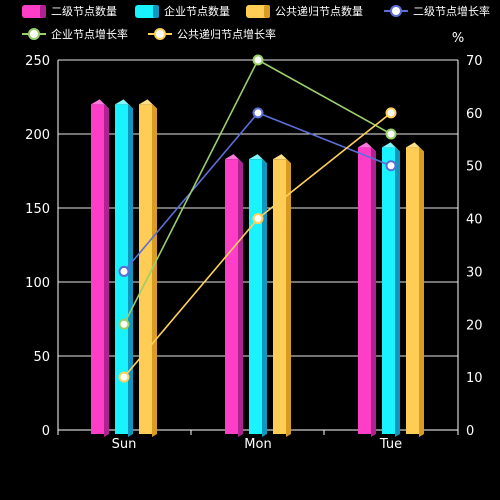  I want to click on y-left-tick-3: 150, so click(37, 209).